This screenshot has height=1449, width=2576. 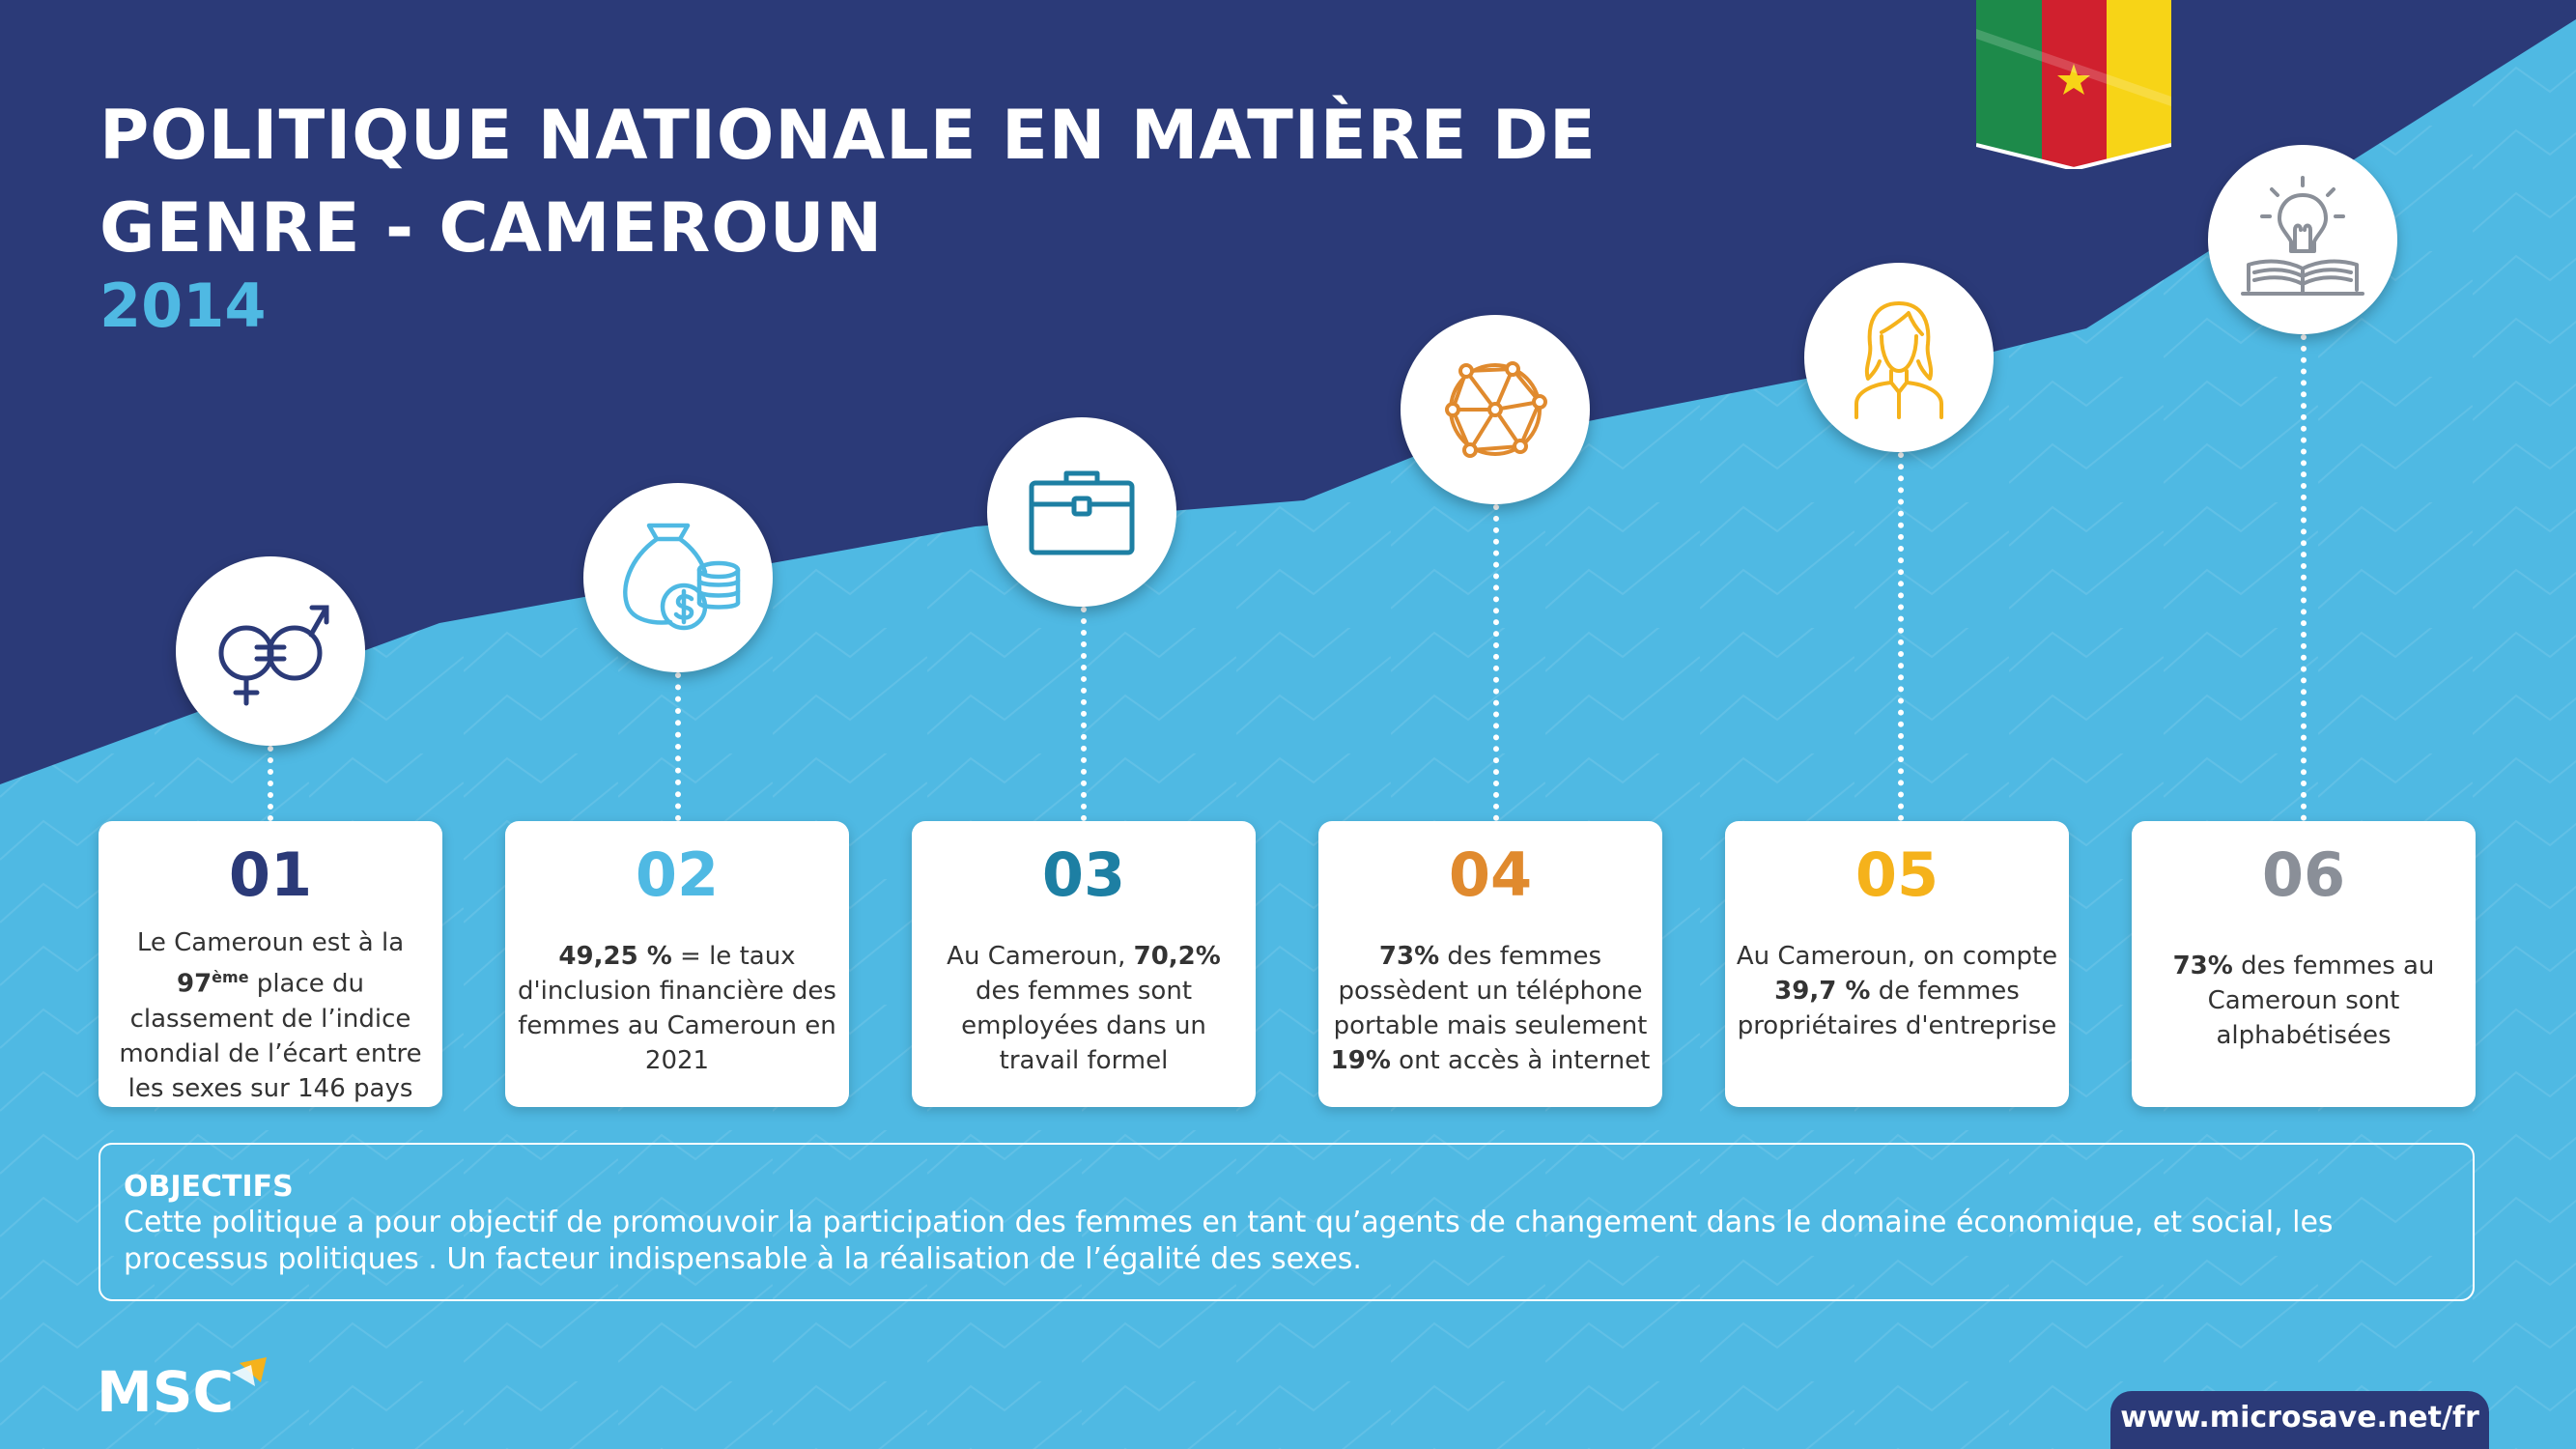 What do you see at coordinates (682, 577) in the screenshot?
I see `money-bag-coins-icon` at bounding box center [682, 577].